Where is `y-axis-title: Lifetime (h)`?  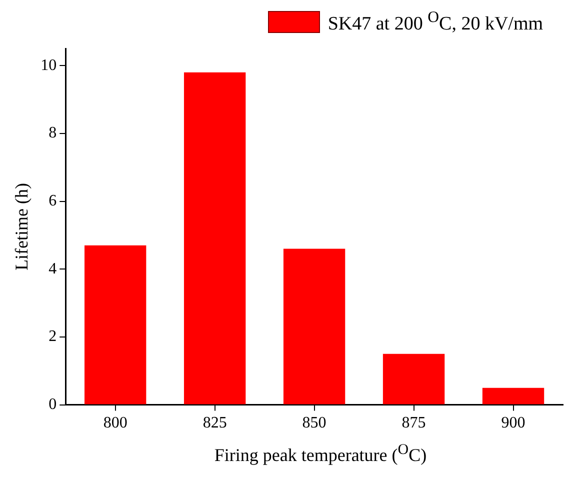
y-axis-title: Lifetime (h) is located at coordinates (22, 226).